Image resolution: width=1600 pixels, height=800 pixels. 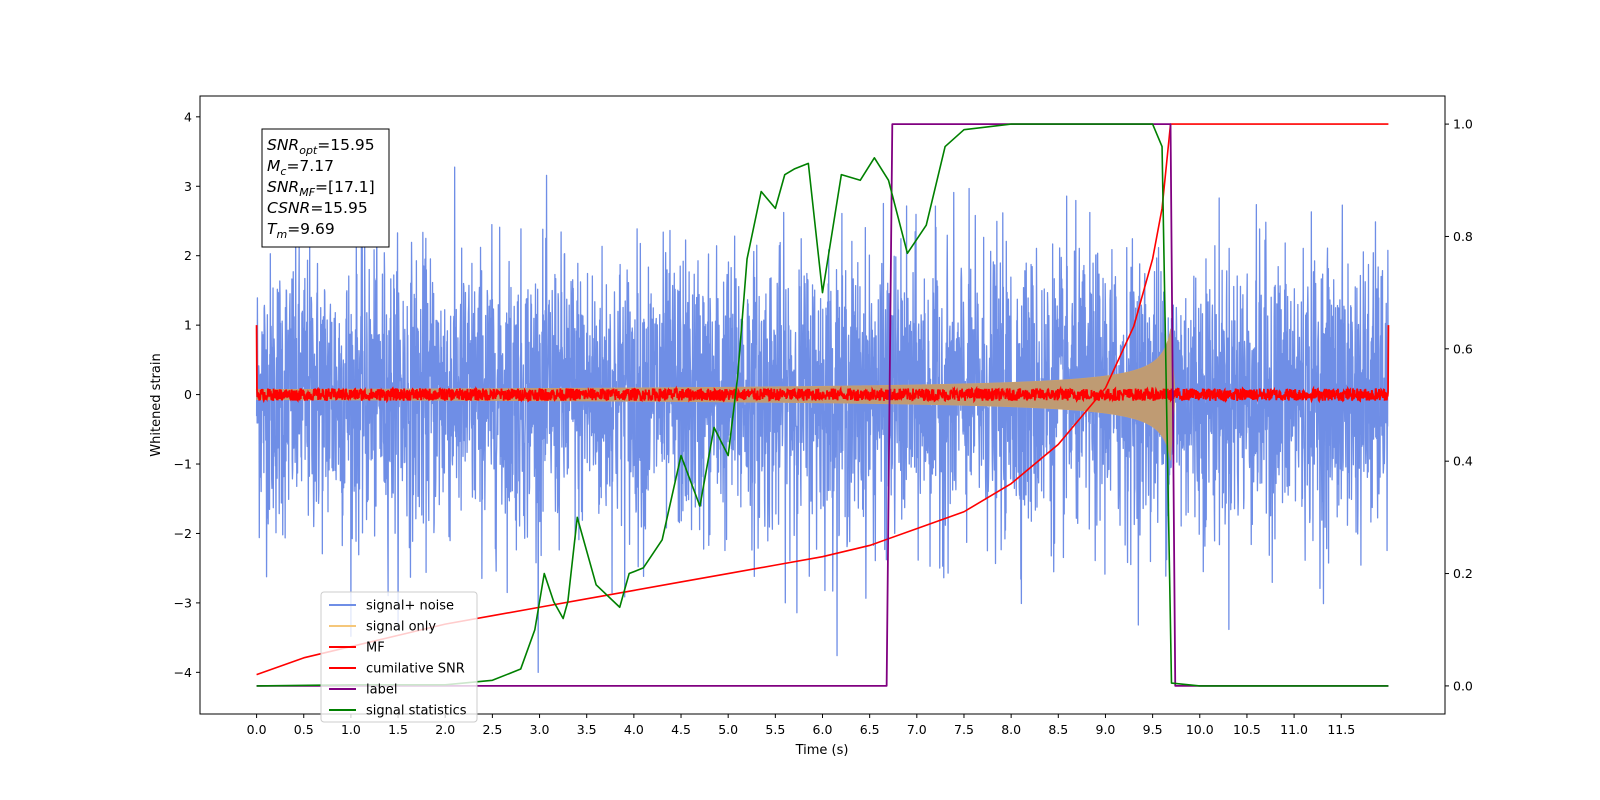 What do you see at coordinates (321, 146) in the screenshot?
I see `annotation-line: SNRopt=15.95` at bounding box center [321, 146].